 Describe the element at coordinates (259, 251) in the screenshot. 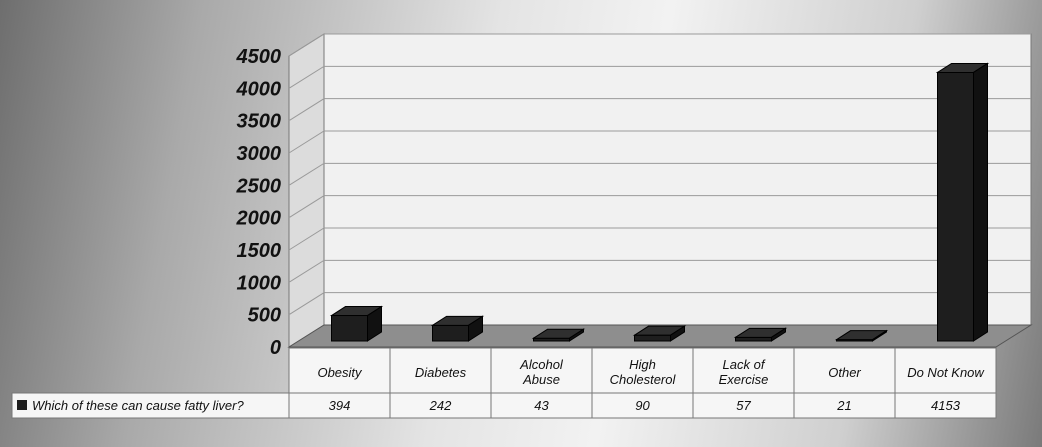

I see `y-tick-label: 1500` at that location.